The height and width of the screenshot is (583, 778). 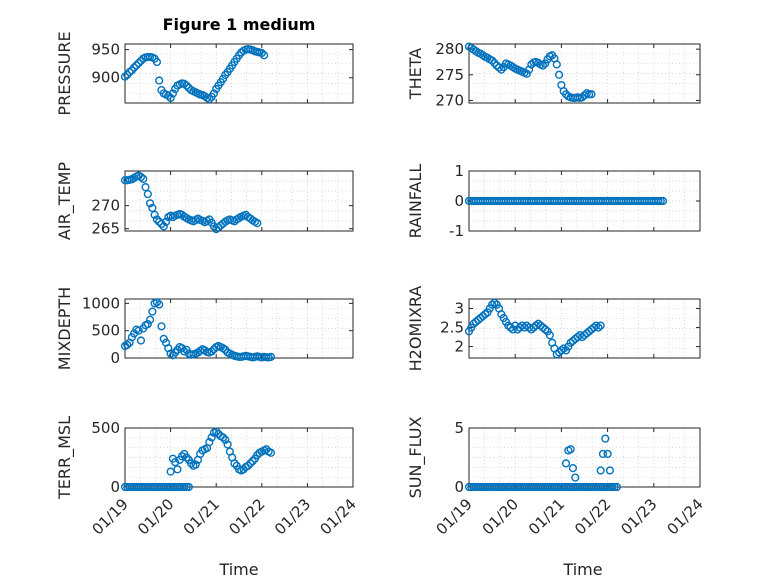 What do you see at coordinates (65, 201) in the screenshot?
I see `y-axis-label-air-temp: AIR_TEMP` at bounding box center [65, 201].